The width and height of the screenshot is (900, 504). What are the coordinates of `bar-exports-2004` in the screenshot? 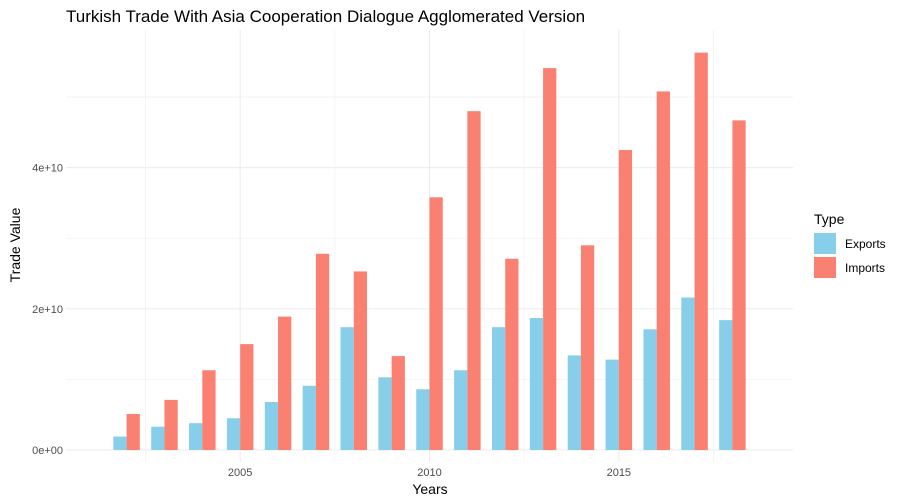 It's located at (196, 436).